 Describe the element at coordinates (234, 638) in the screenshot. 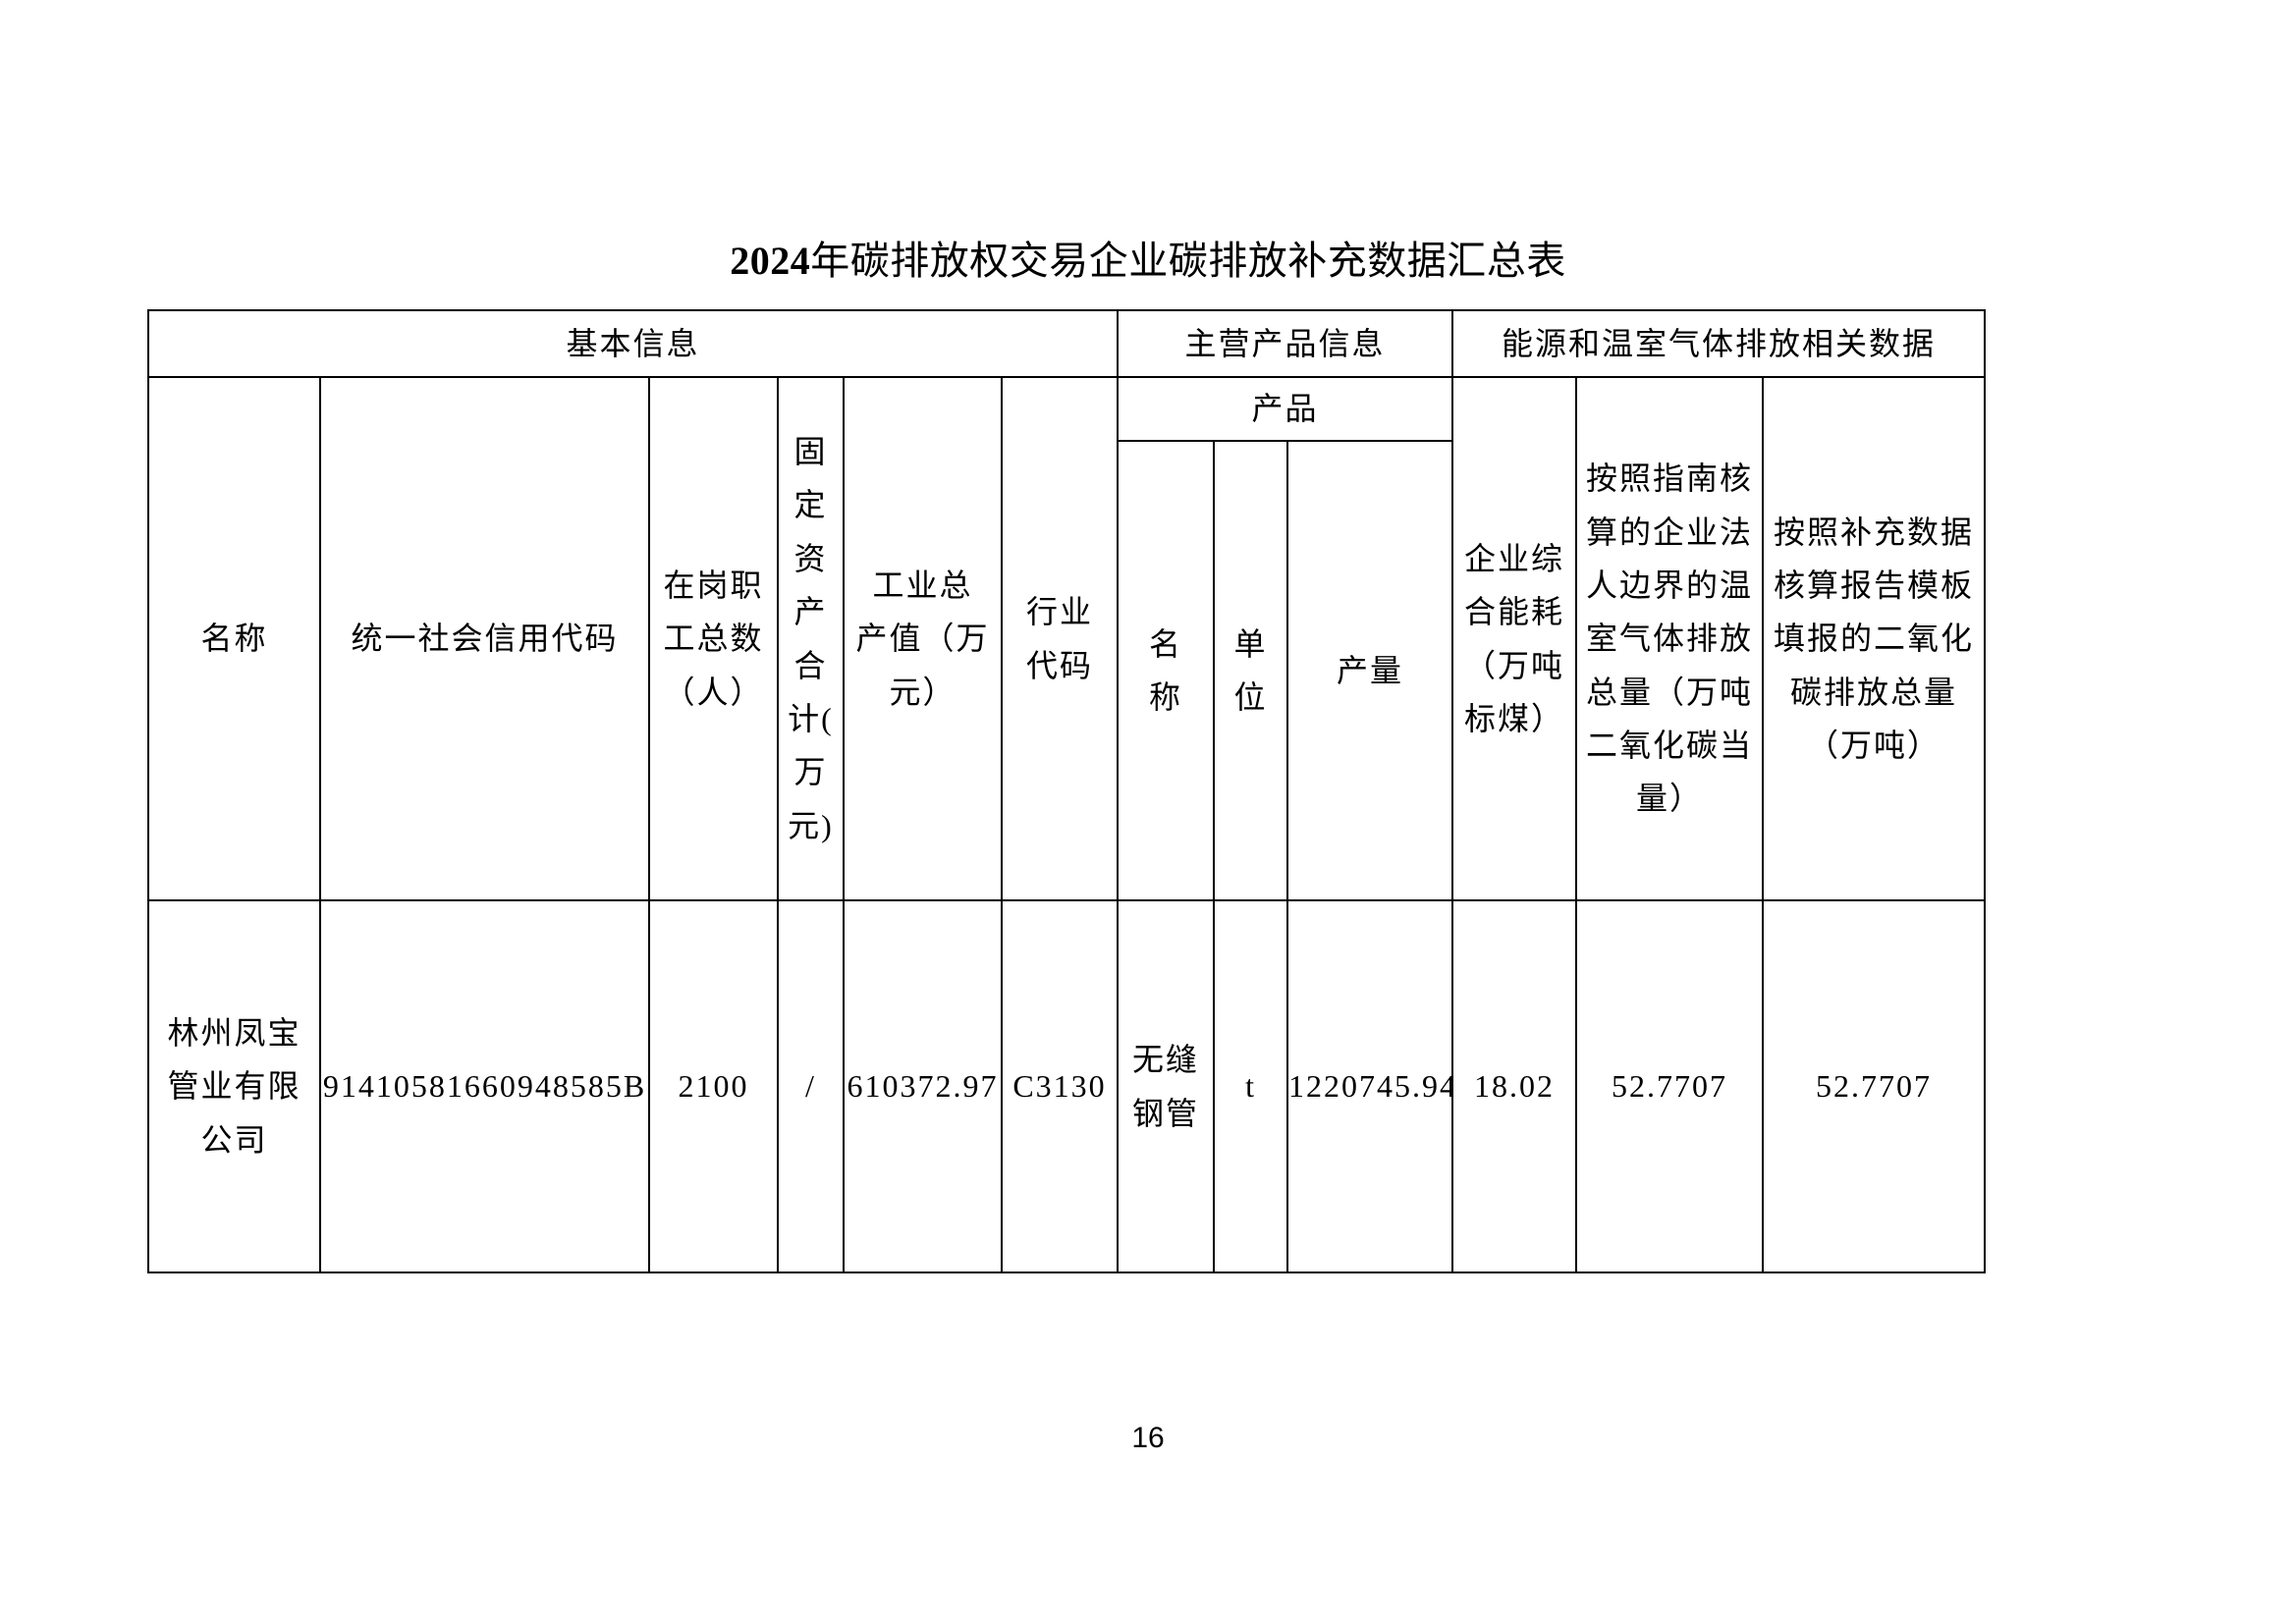

I see `header-name: 名称` at that location.